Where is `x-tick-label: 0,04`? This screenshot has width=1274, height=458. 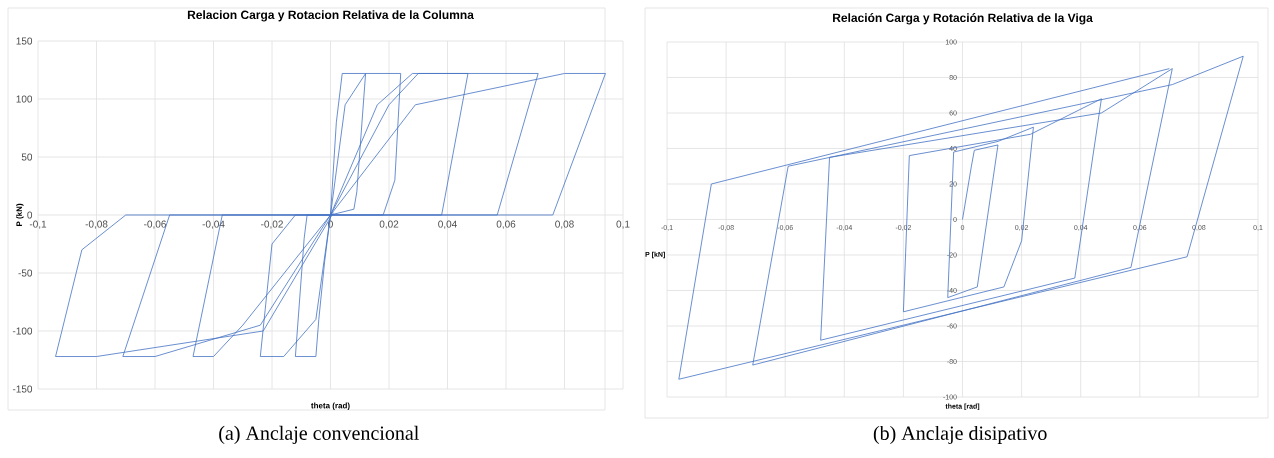
x-tick-label: 0,04 is located at coordinates (447, 224).